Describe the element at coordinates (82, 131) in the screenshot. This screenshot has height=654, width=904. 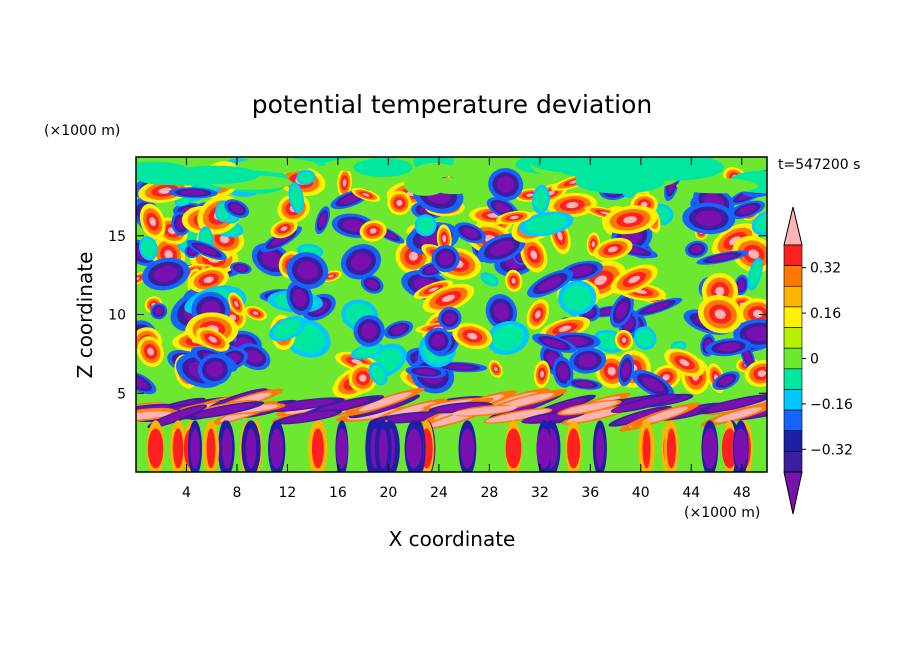
I see `y-unit-label: (×1000 m)` at that location.